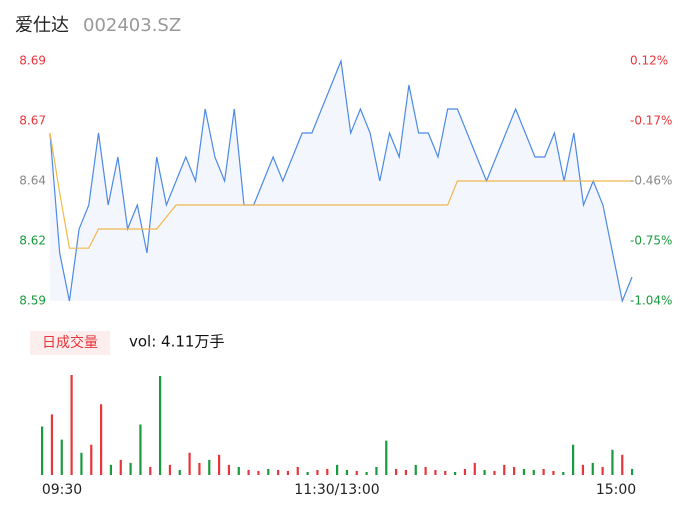  What do you see at coordinates (651, 181) in the screenshot?
I see `y2-tick-label: -0.46%` at bounding box center [651, 181].